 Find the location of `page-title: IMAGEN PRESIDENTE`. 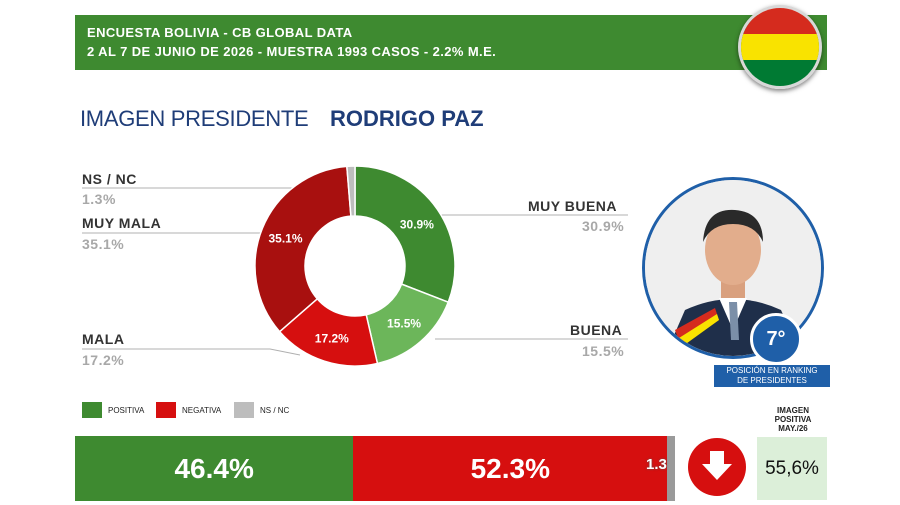

page-title: IMAGEN PRESIDENTE is located at coordinates (194, 118).